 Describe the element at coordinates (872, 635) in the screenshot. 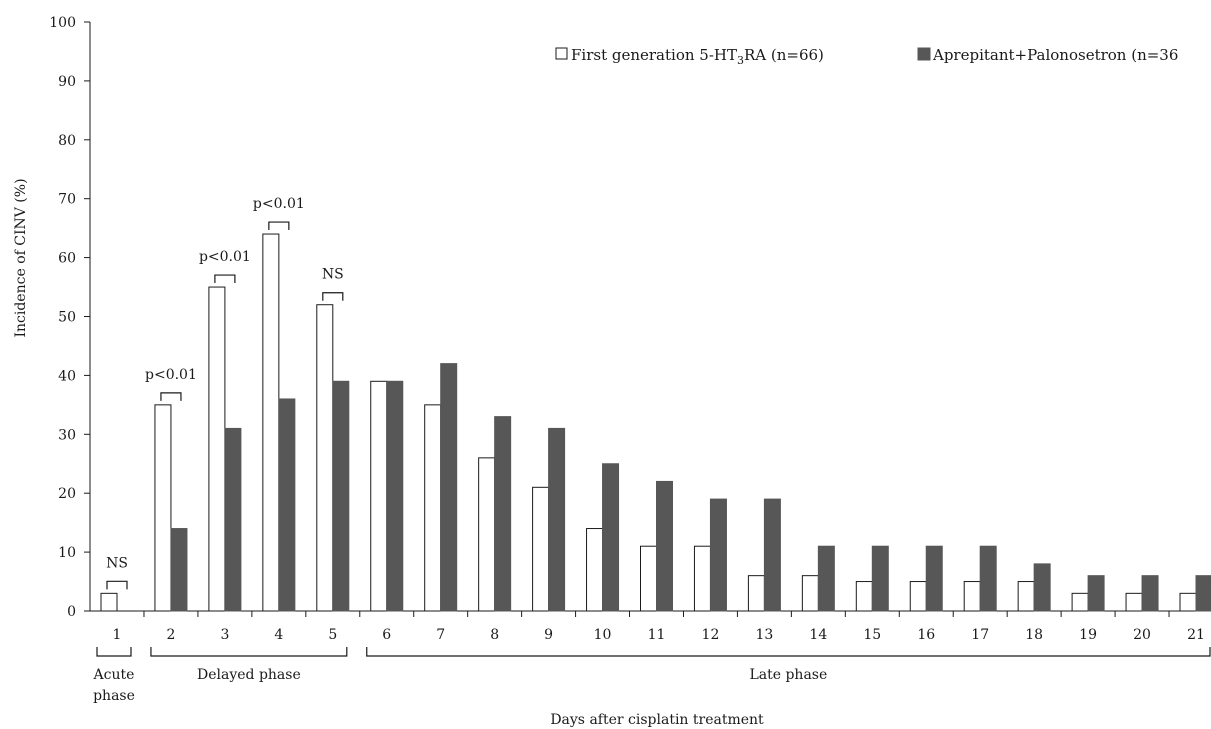

I see `x-tick-label: 15` at that location.